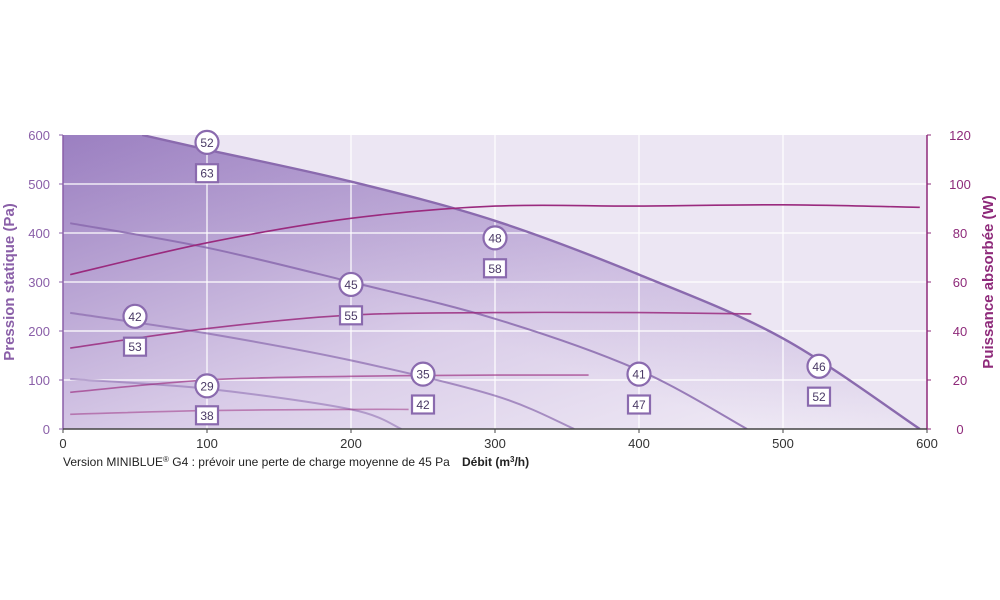 The width and height of the screenshot is (1000, 600). I want to click on badge-label: 45, so click(351, 285).